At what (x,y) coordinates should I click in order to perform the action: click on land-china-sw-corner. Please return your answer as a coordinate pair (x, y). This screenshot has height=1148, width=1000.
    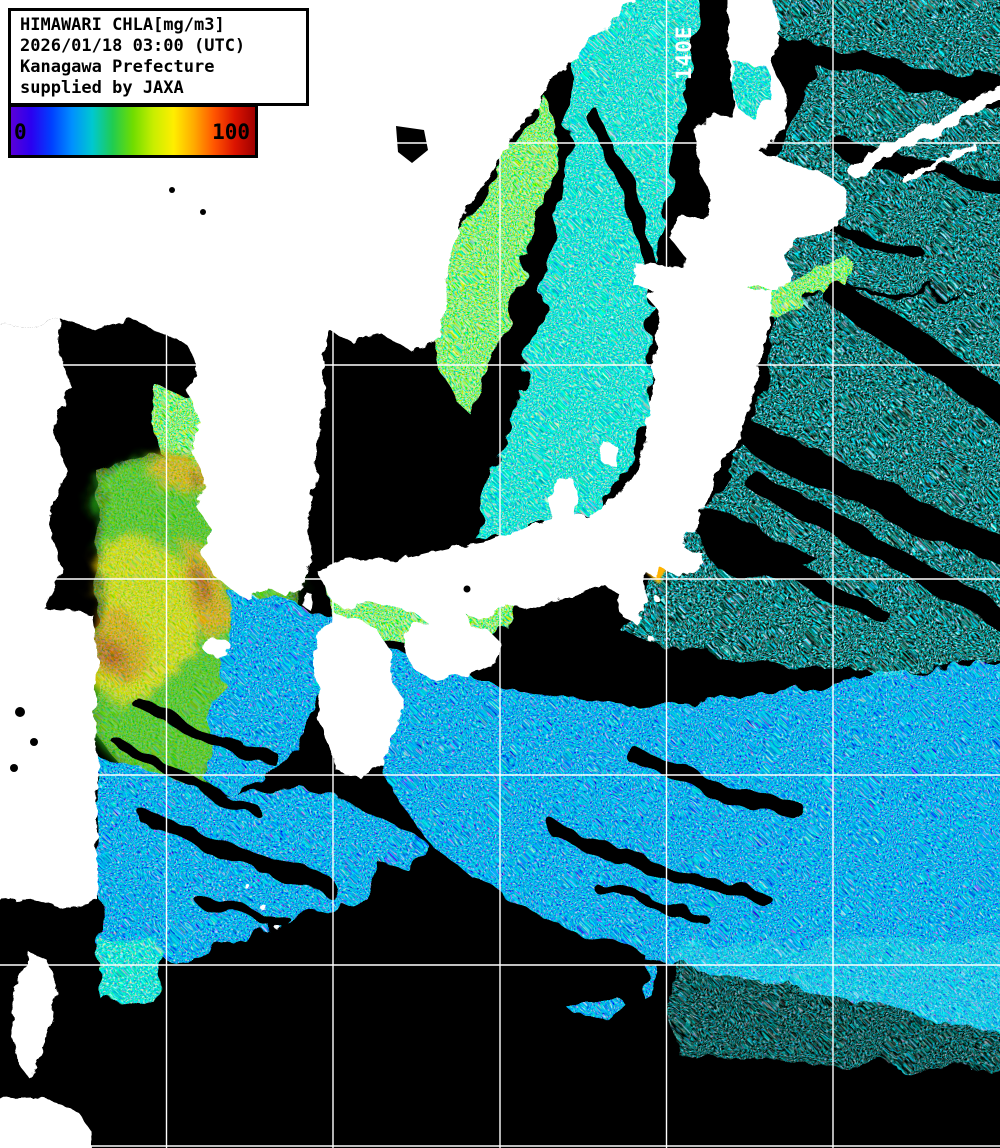
    Looking at the image, I should click on (46, 1122).